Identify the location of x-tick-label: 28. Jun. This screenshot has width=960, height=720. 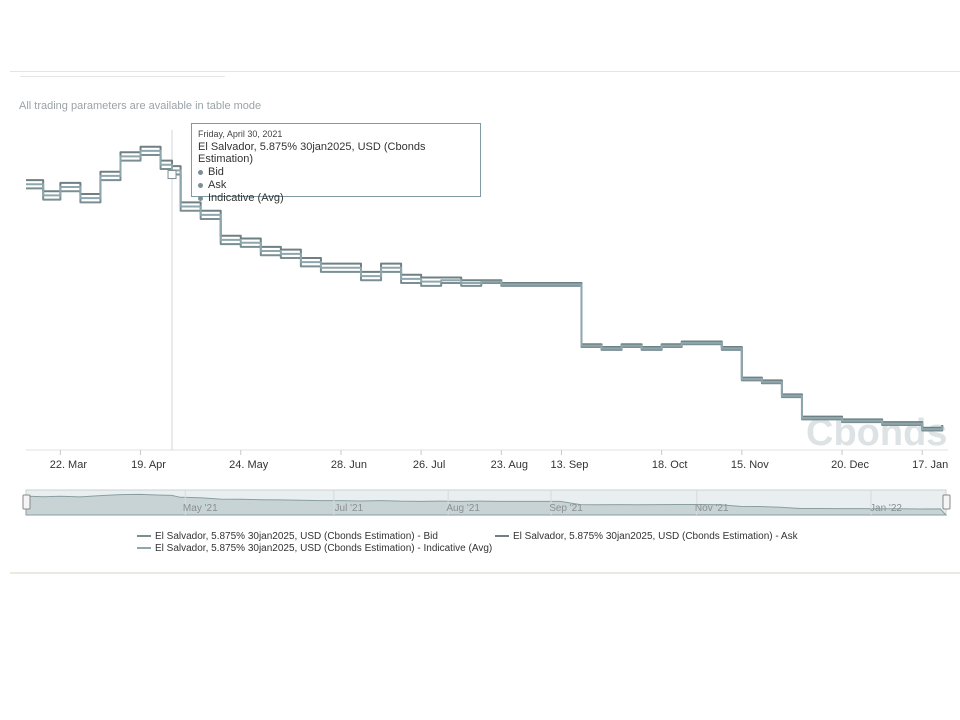
(349, 465).